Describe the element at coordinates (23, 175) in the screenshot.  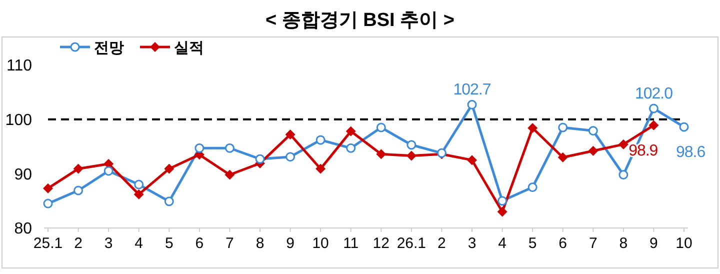
I see `y-tick-label: 90` at that location.